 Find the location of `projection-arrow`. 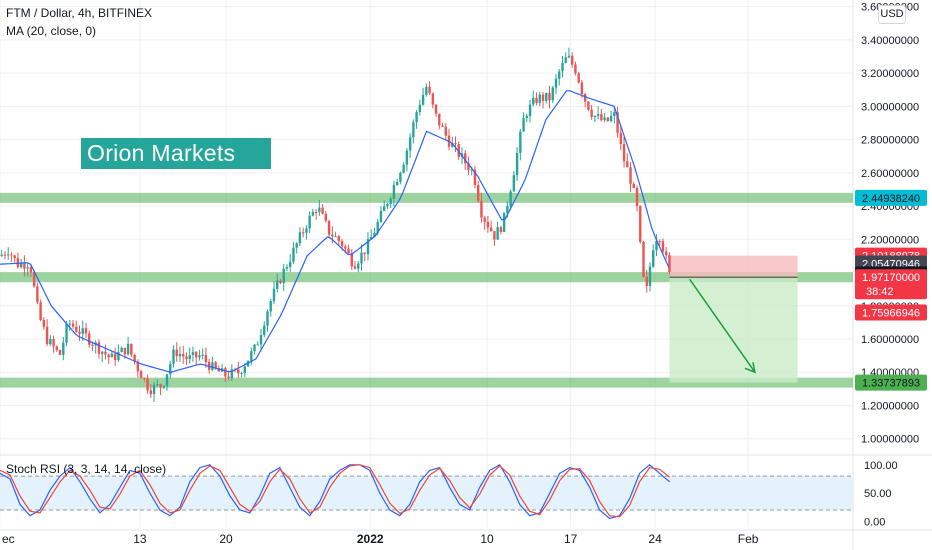

projection-arrow is located at coordinates (722, 325).